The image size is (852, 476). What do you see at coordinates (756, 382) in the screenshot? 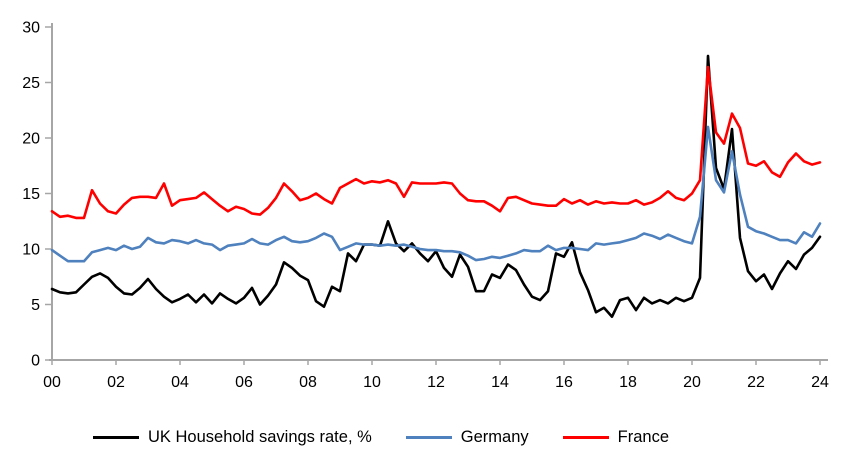
I see `x-tick-label: 22` at bounding box center [756, 382].